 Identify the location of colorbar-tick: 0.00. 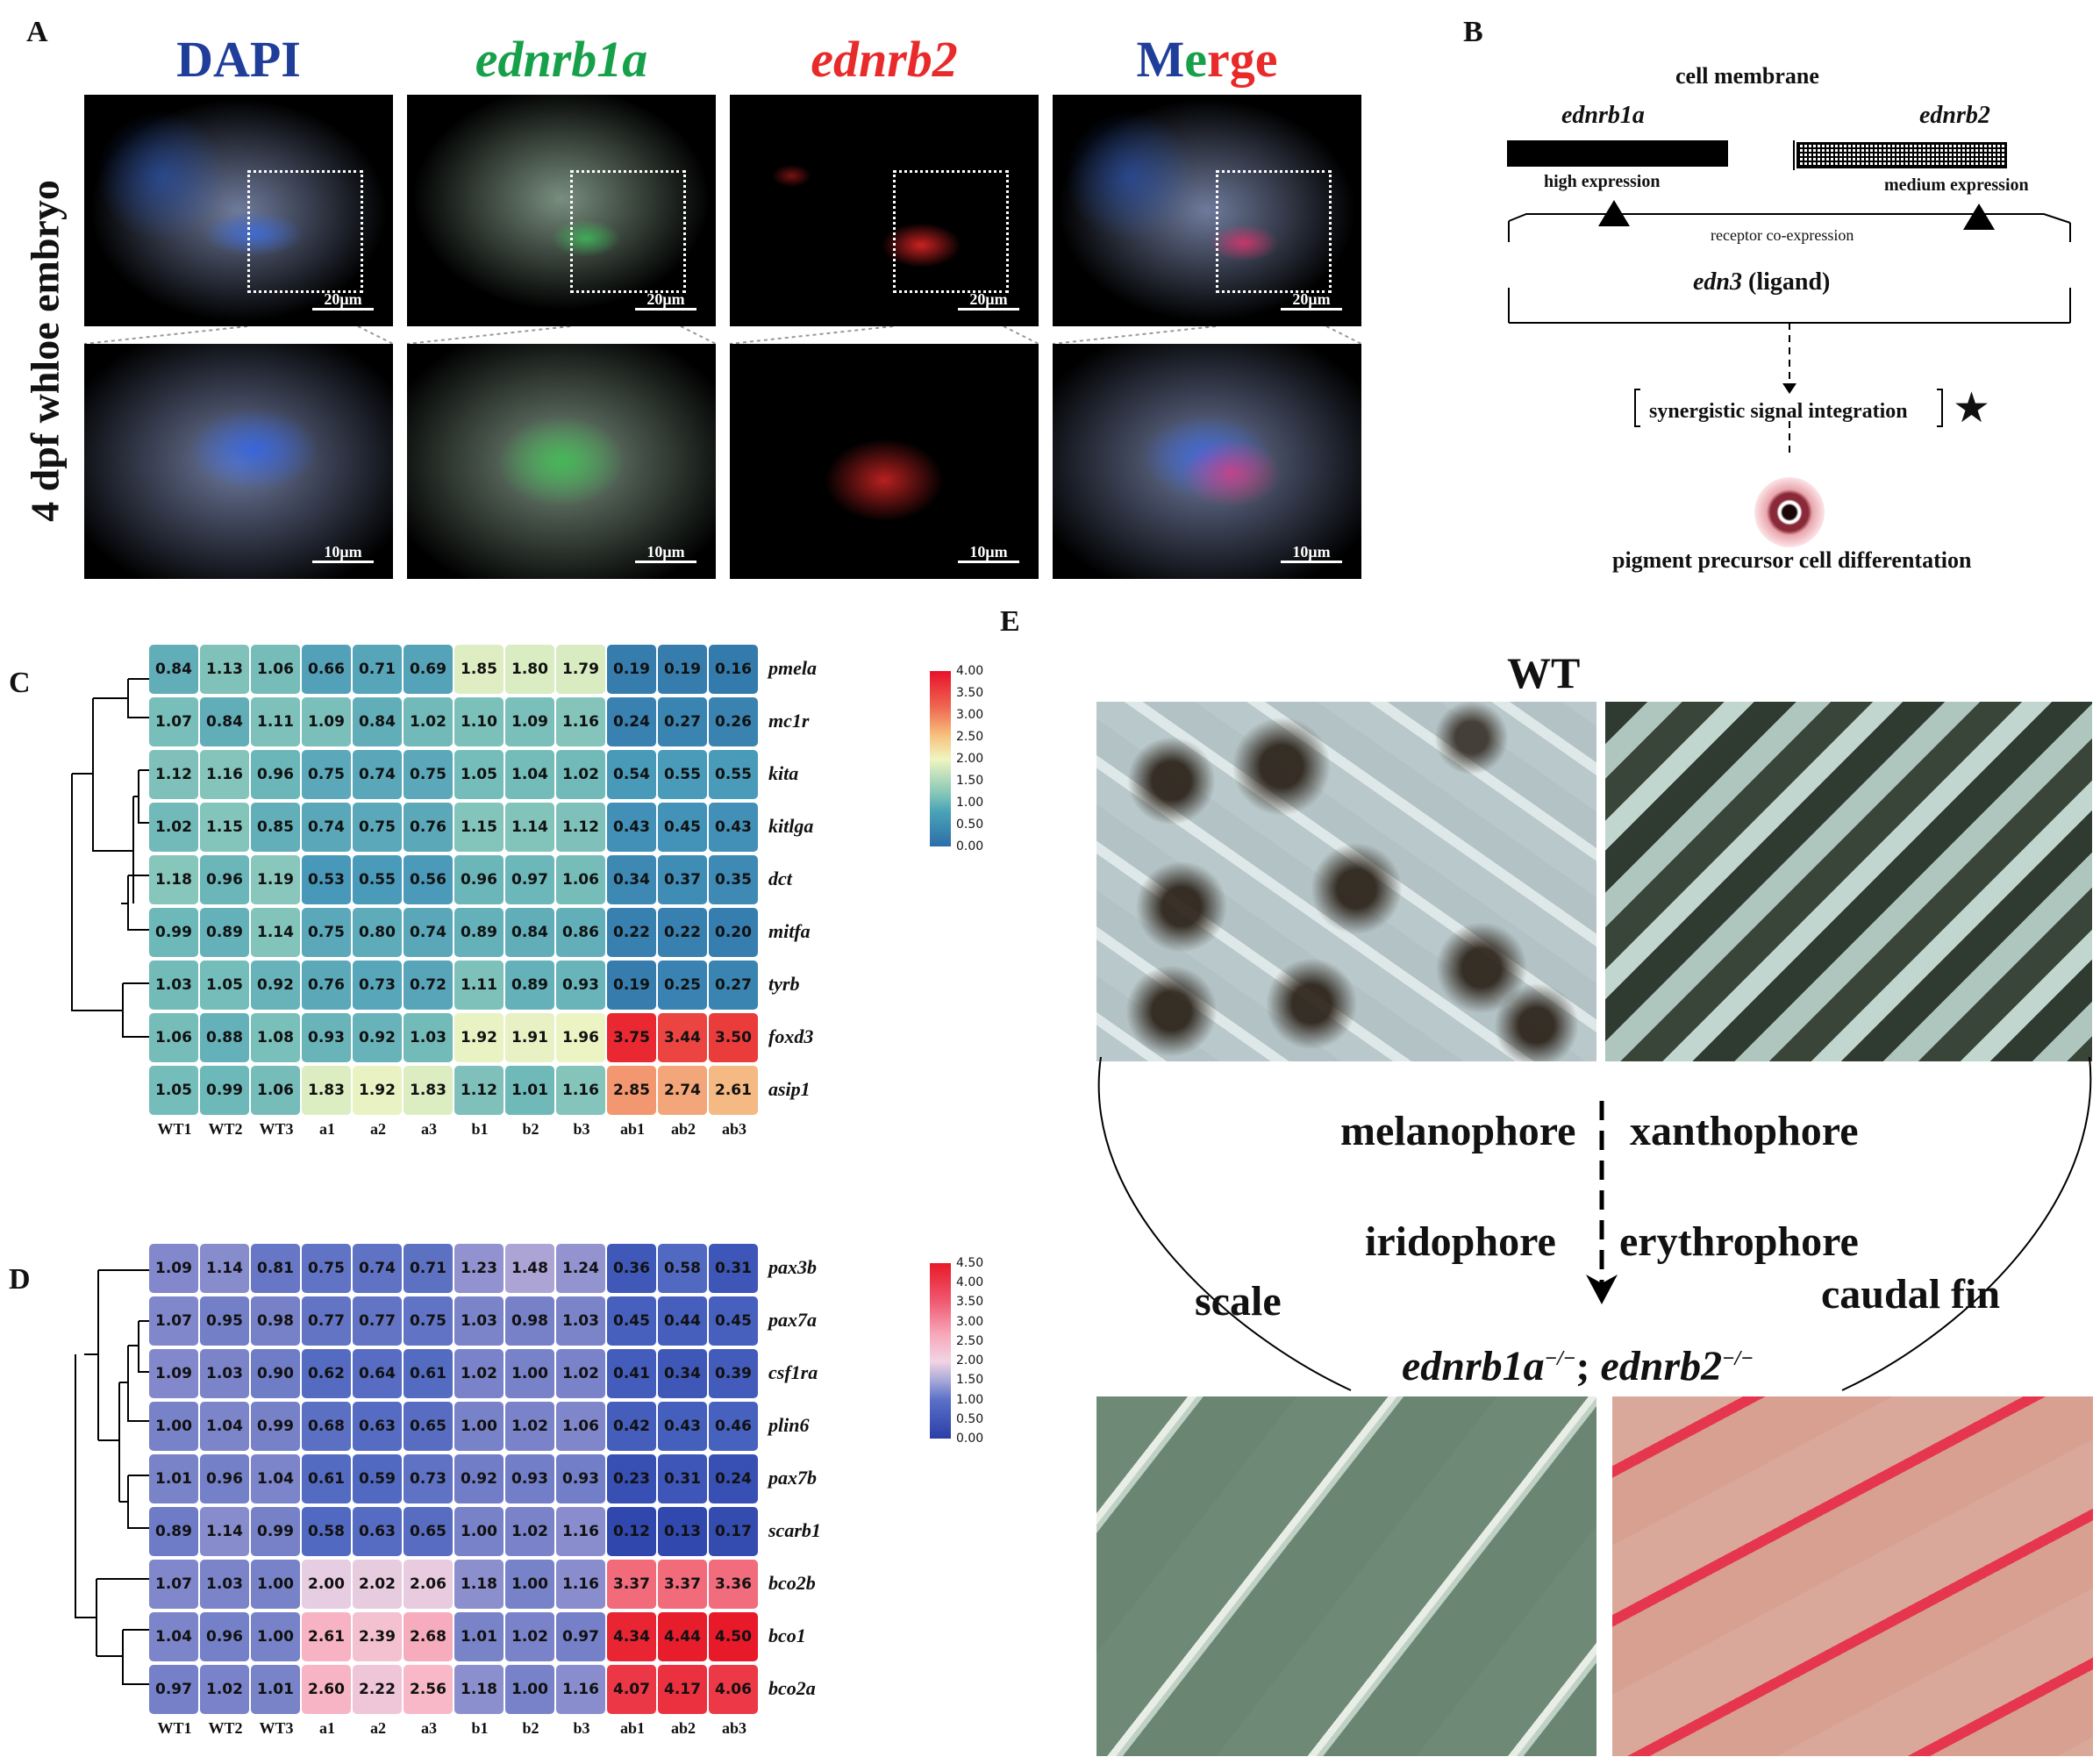
(970, 1439).